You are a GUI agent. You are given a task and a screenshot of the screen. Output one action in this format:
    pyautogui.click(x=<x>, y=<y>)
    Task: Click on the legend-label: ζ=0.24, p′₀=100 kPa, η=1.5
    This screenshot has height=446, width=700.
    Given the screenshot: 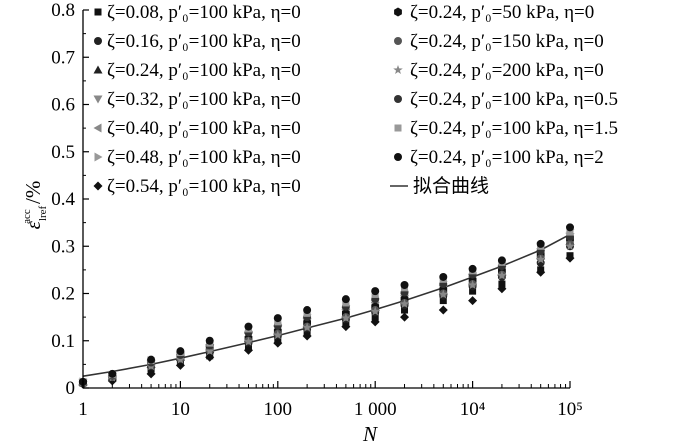 What is the action you would take?
    pyautogui.click(x=514, y=128)
    